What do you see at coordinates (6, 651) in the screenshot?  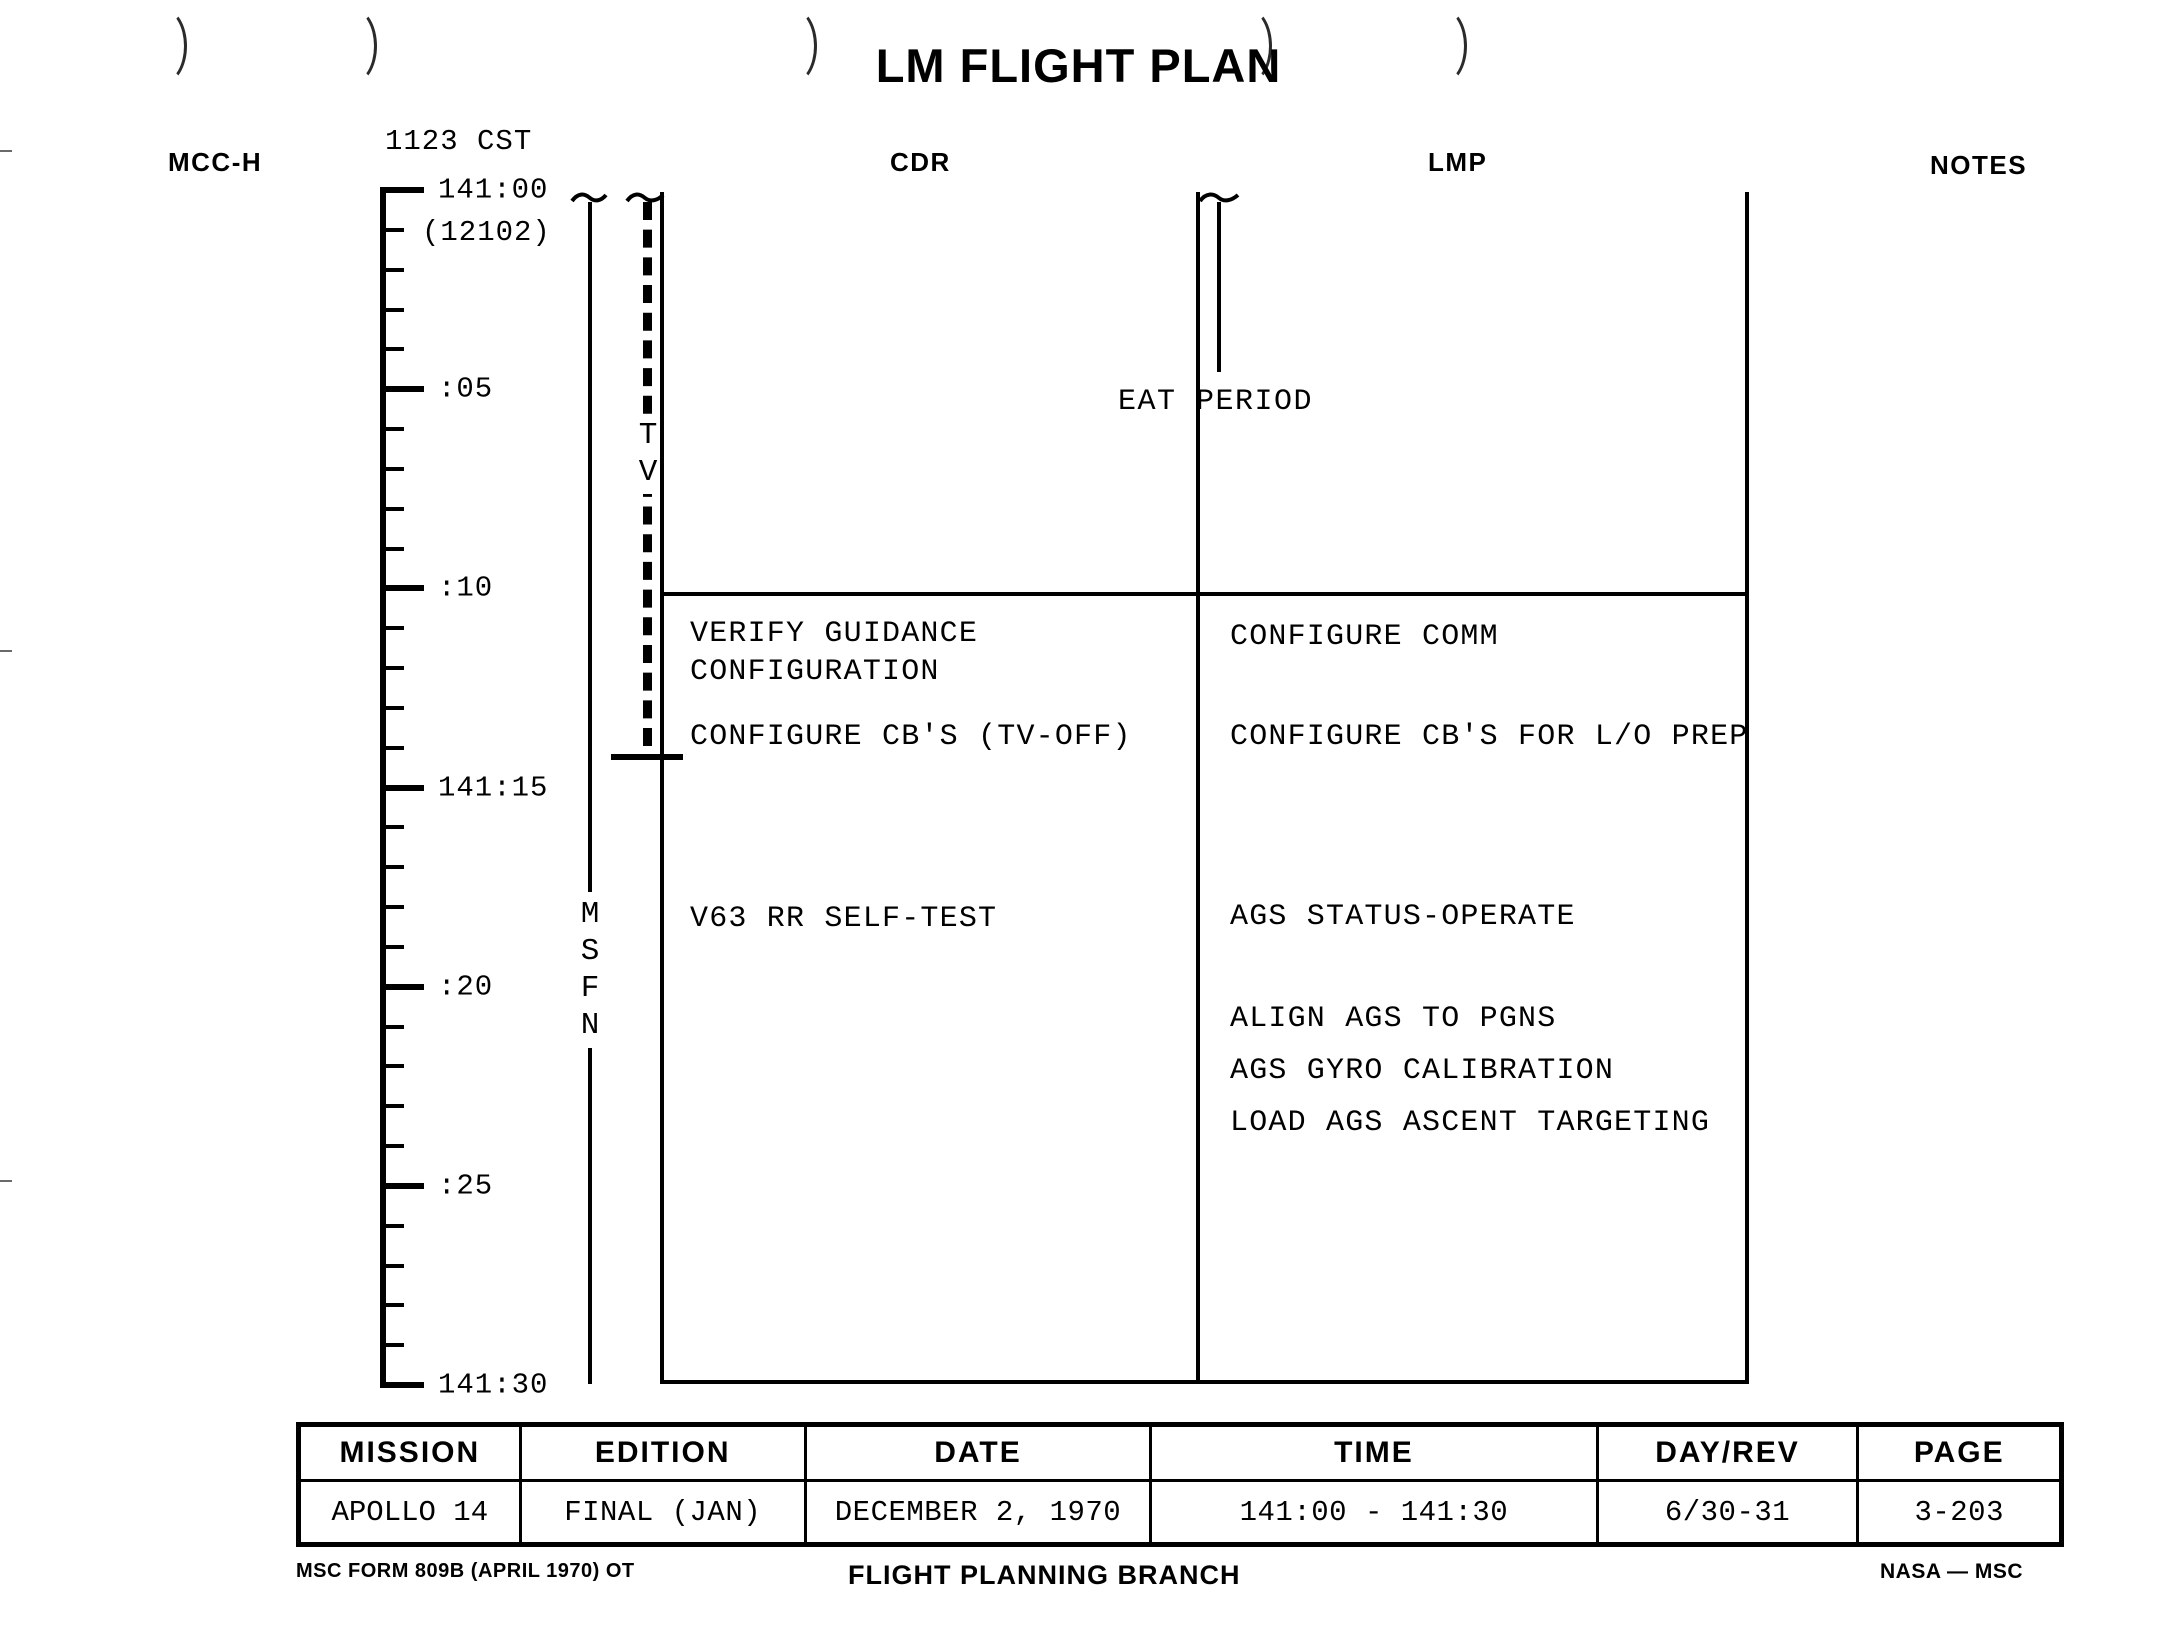 I see `scan-edge-mark-mid` at bounding box center [6, 651].